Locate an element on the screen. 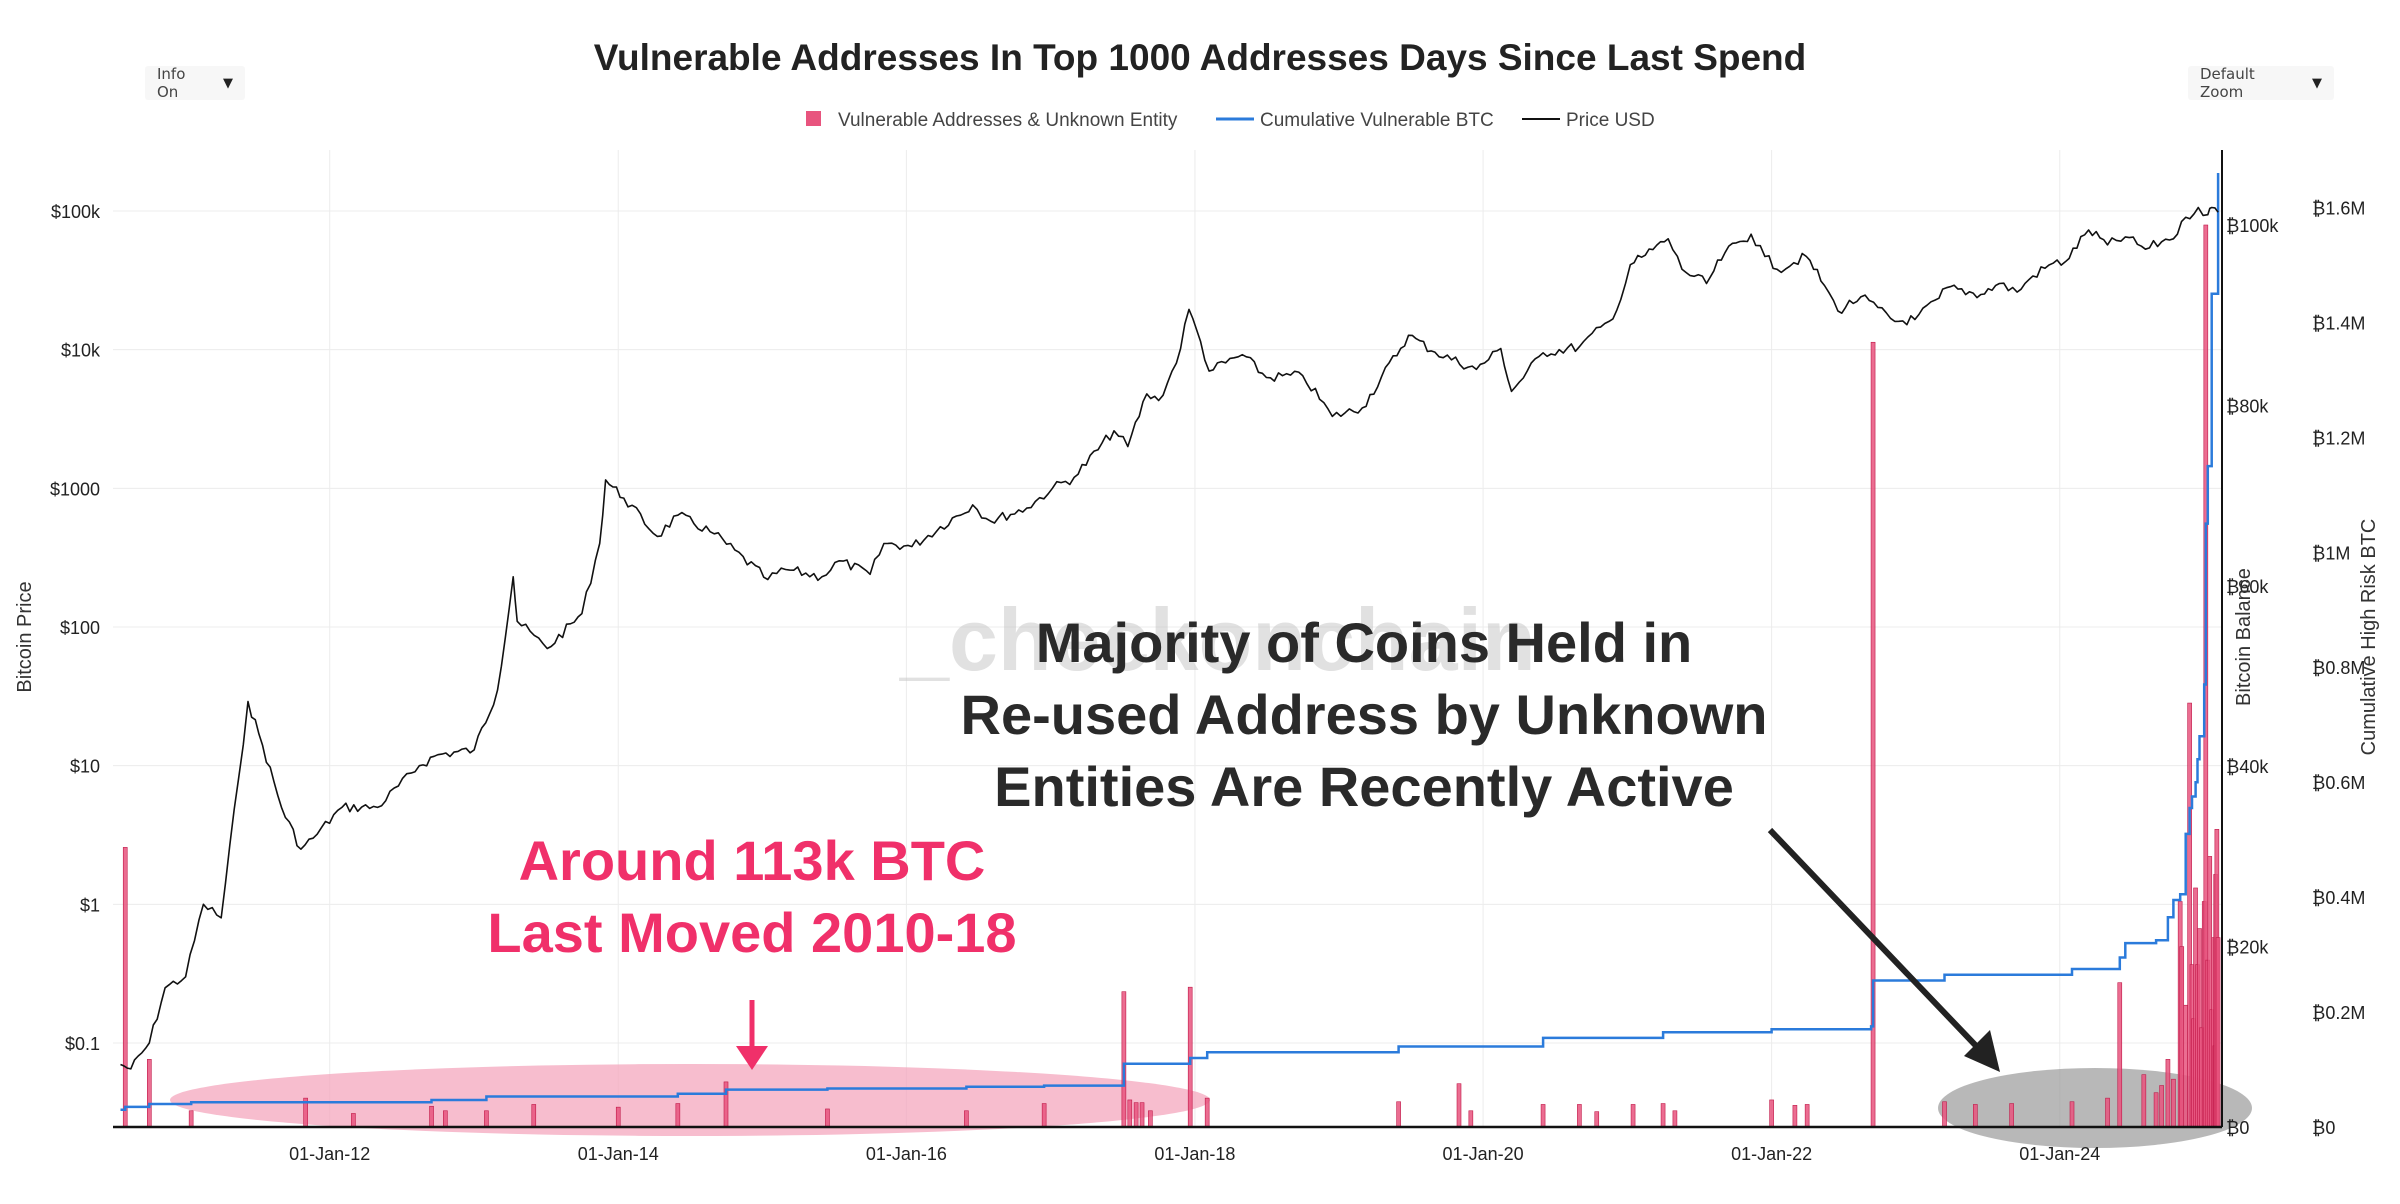 The width and height of the screenshot is (2400, 1204). pink-callout-line-1: Around 113k BTC is located at coordinates (752, 860).